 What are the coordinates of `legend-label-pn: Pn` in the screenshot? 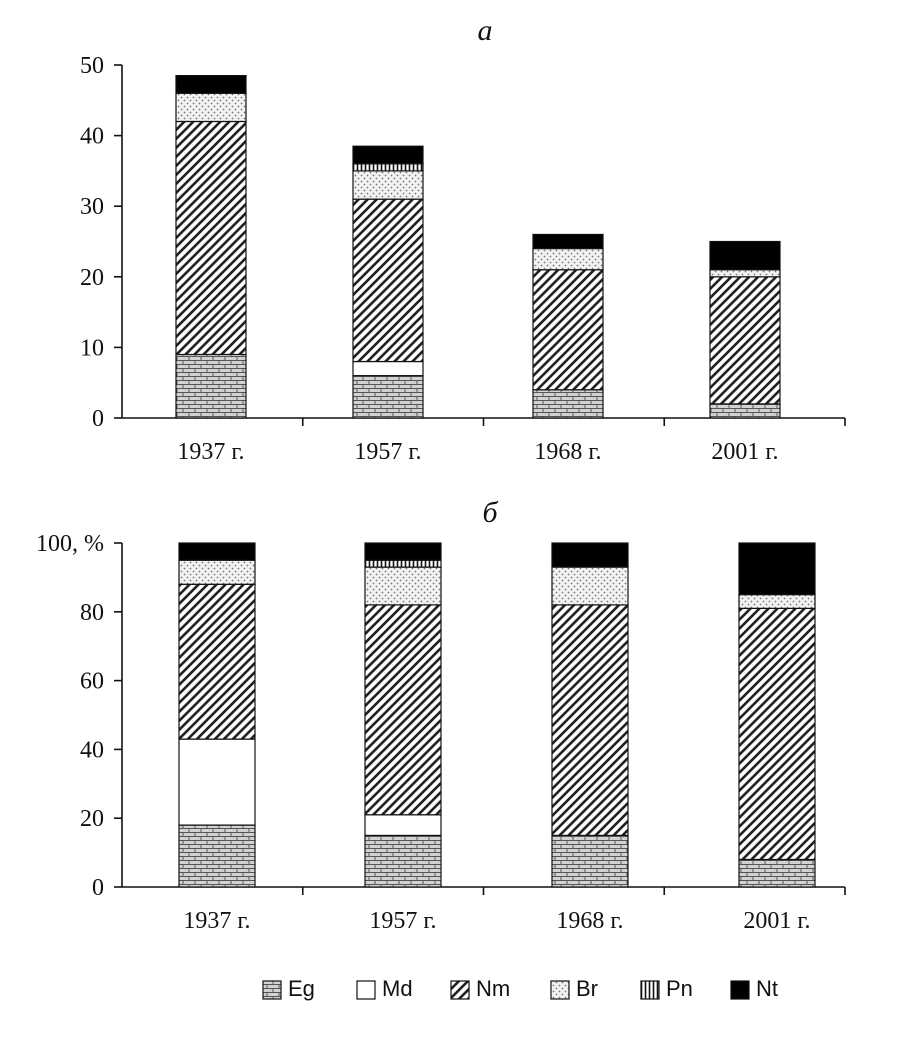 It's located at (679, 988).